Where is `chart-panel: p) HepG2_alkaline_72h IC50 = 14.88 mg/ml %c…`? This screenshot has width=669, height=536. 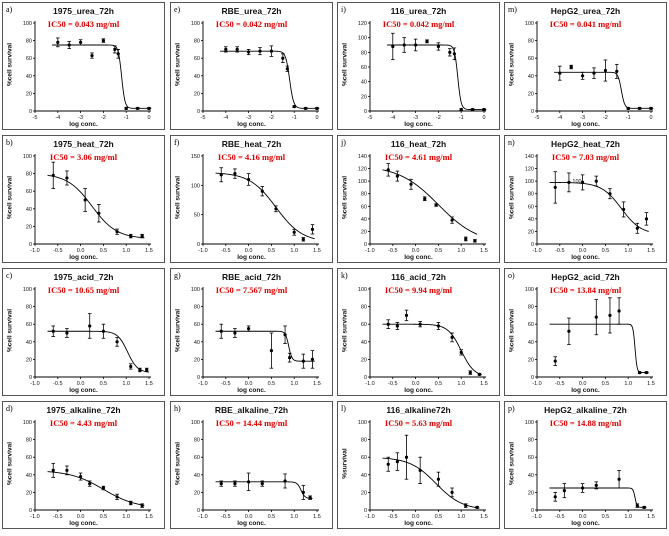
chart-panel: p) HepG2_alkaline_72h IC50 = 14.88 mg/ml %c… is located at coordinates (585, 465).